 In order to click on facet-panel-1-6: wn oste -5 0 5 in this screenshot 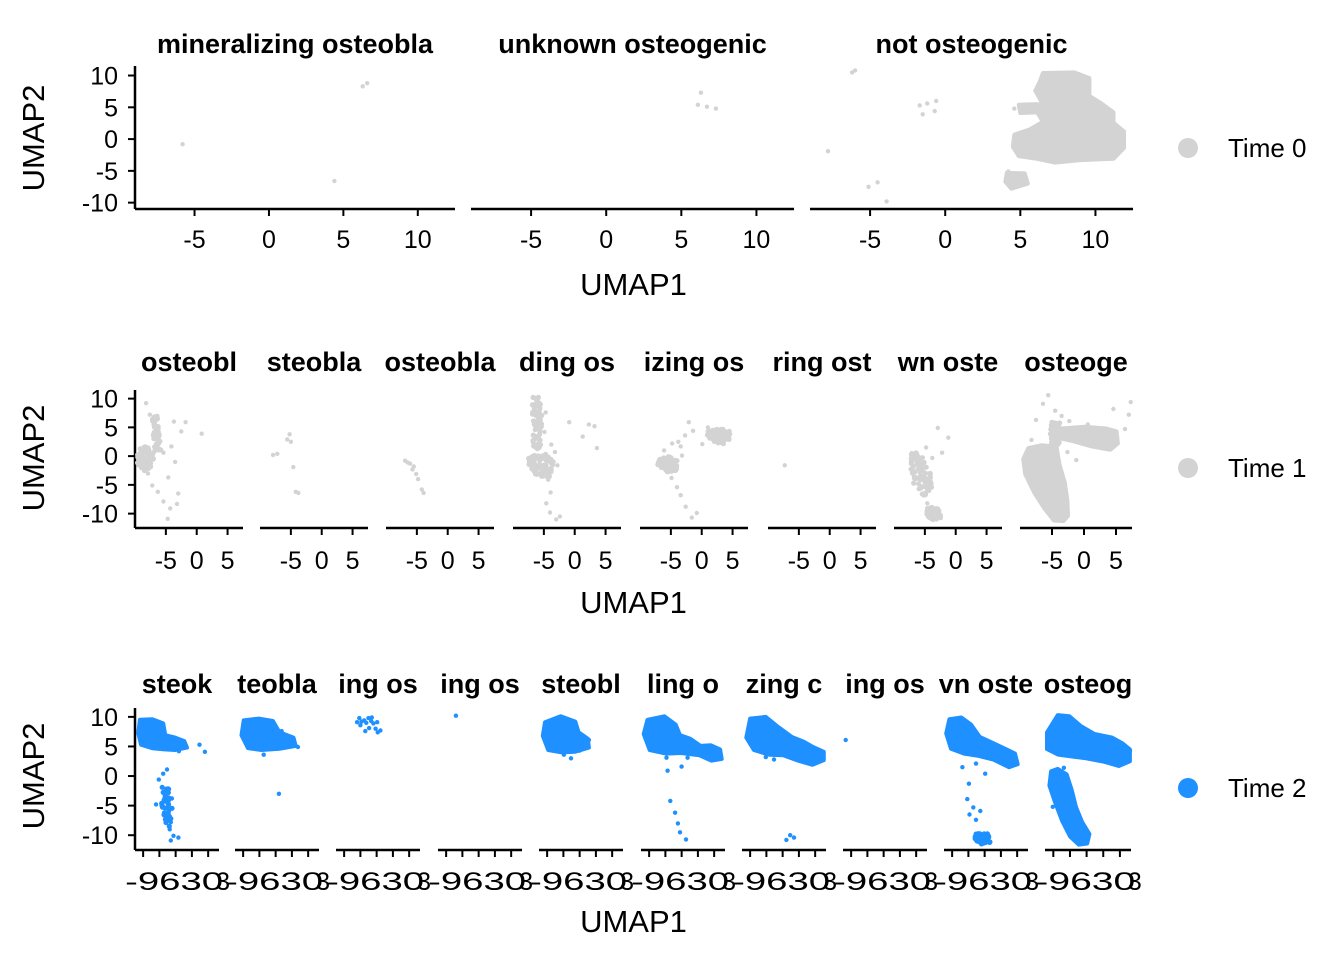, I will do `click(948, 461)`.